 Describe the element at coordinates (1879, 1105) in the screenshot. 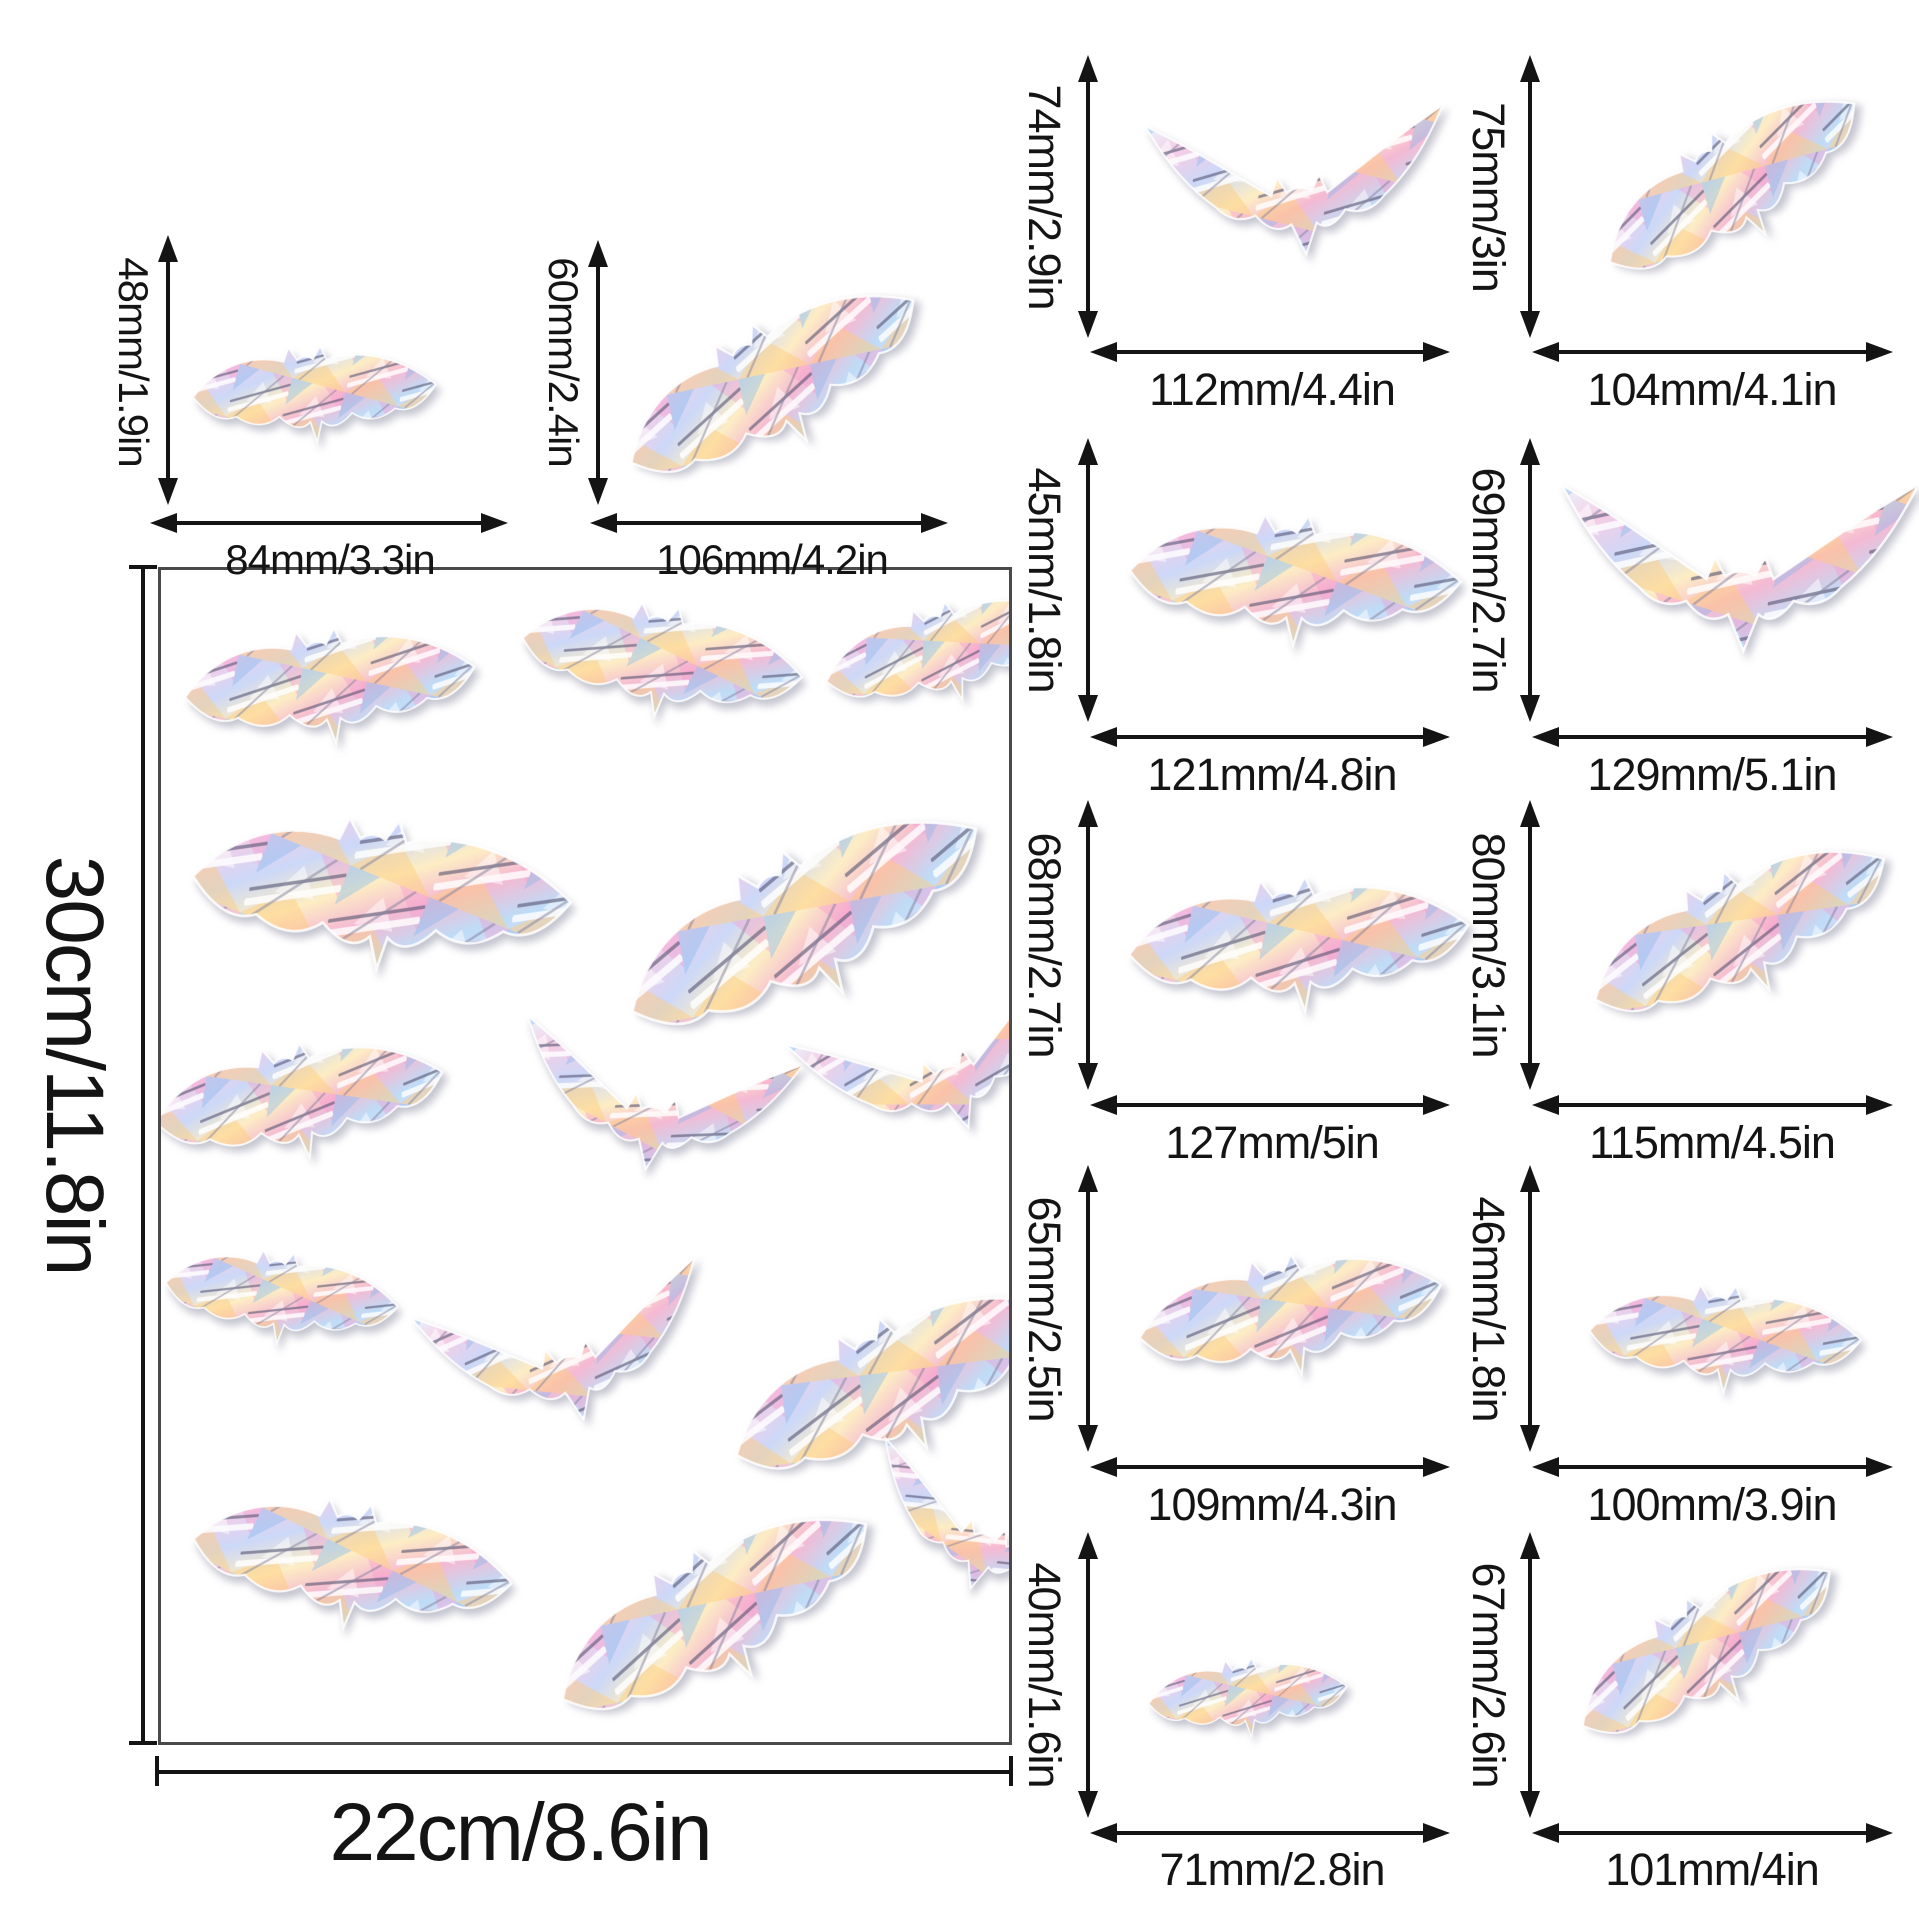

I see `size-item-5-width-dimension-arrowhead-right` at that location.